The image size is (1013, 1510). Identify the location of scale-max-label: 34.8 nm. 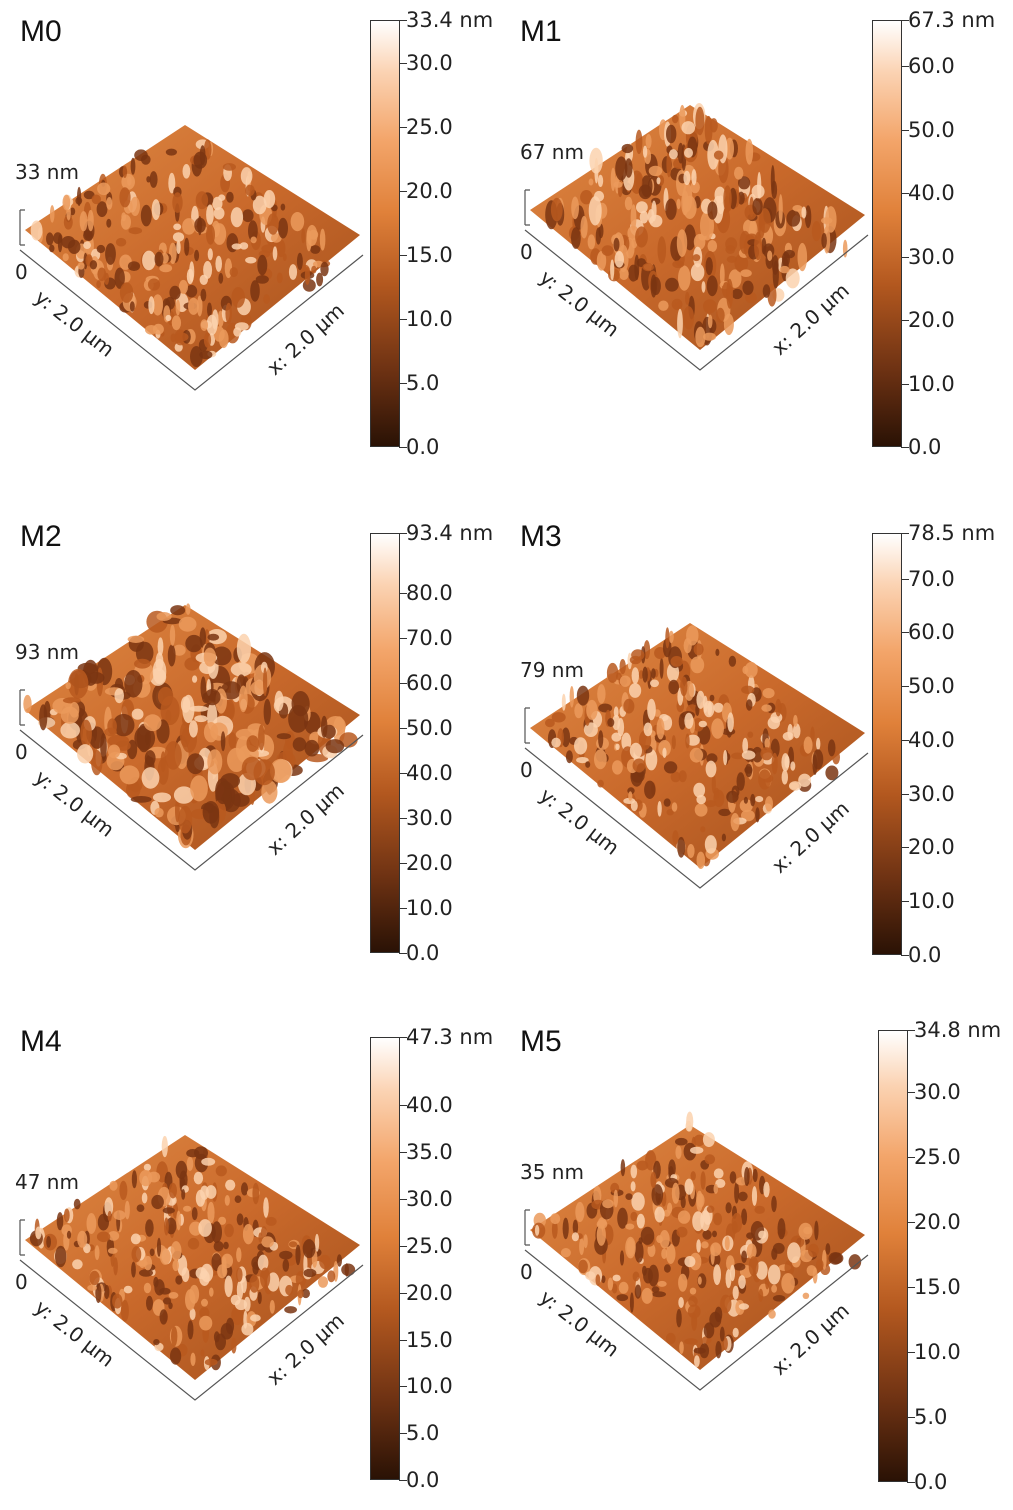
(958, 1030).